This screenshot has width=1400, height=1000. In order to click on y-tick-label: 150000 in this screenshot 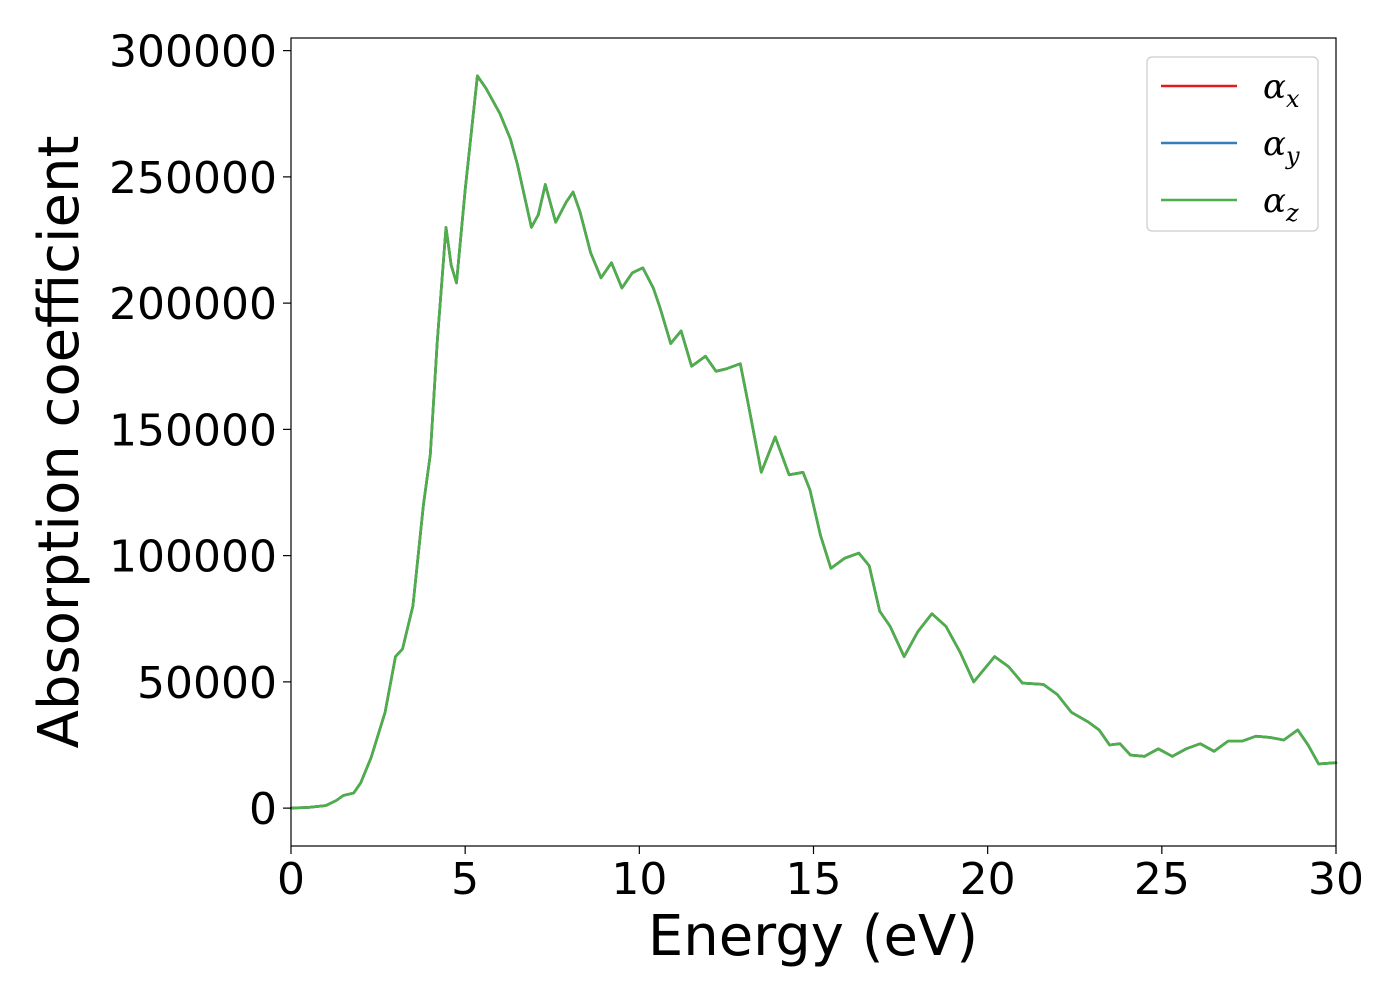, I will do `click(193, 430)`.